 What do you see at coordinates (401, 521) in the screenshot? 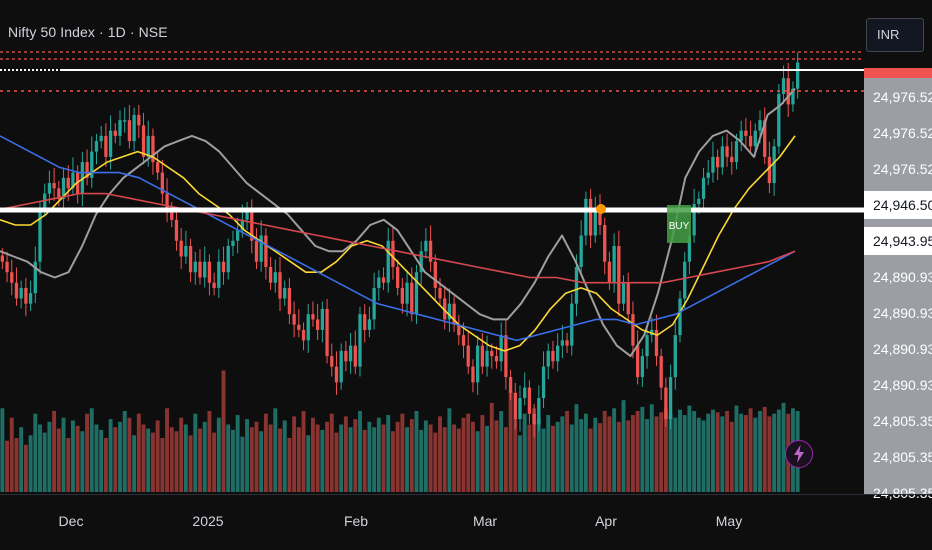
I see `time-axis: Dec 2025 Feb Mar Apr May` at bounding box center [401, 521].